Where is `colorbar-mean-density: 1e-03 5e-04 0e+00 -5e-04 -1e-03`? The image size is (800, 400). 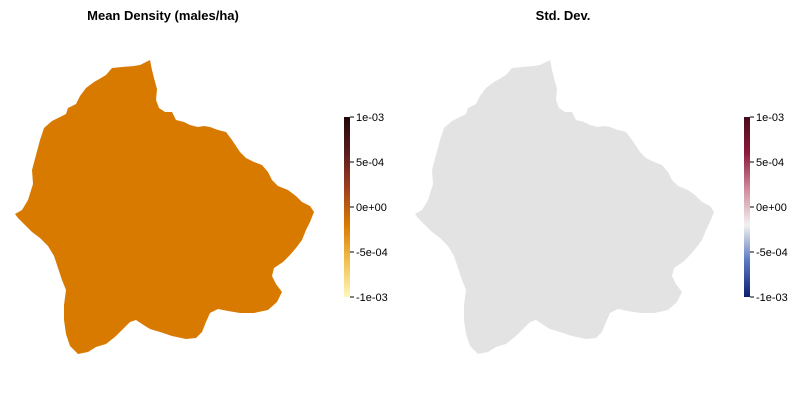 colorbar-mean-density: 1e-03 5e-04 0e+00 -5e-04 -1e-03 is located at coordinates (366, 208).